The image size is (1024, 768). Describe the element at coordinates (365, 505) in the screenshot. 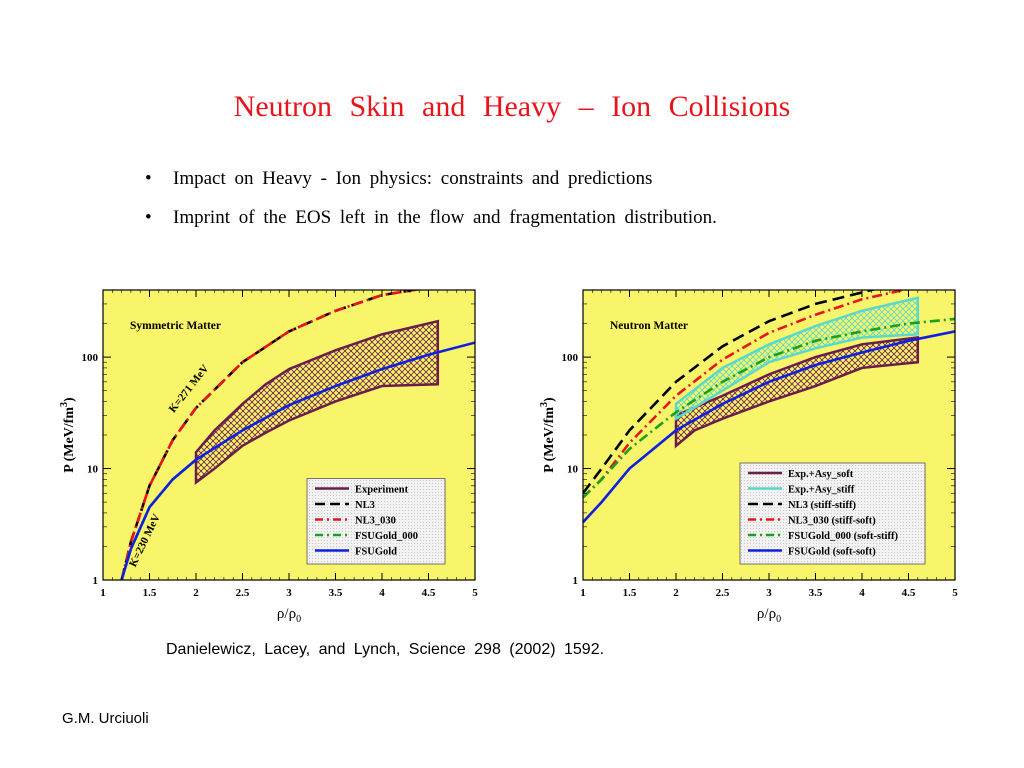

I see `legend-entry: NL3` at that location.